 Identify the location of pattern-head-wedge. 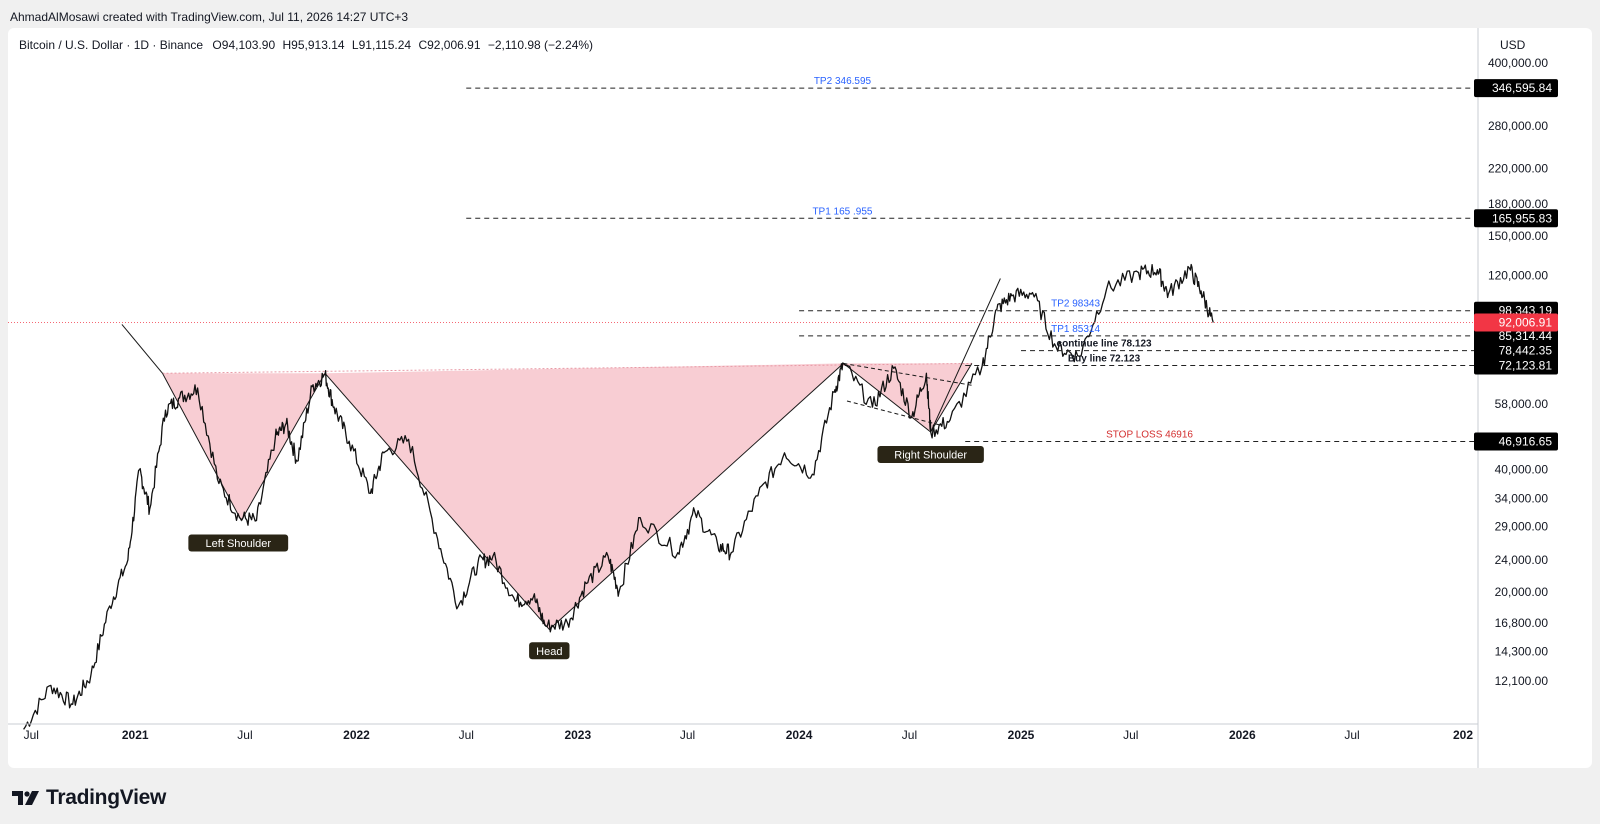
(584, 496).